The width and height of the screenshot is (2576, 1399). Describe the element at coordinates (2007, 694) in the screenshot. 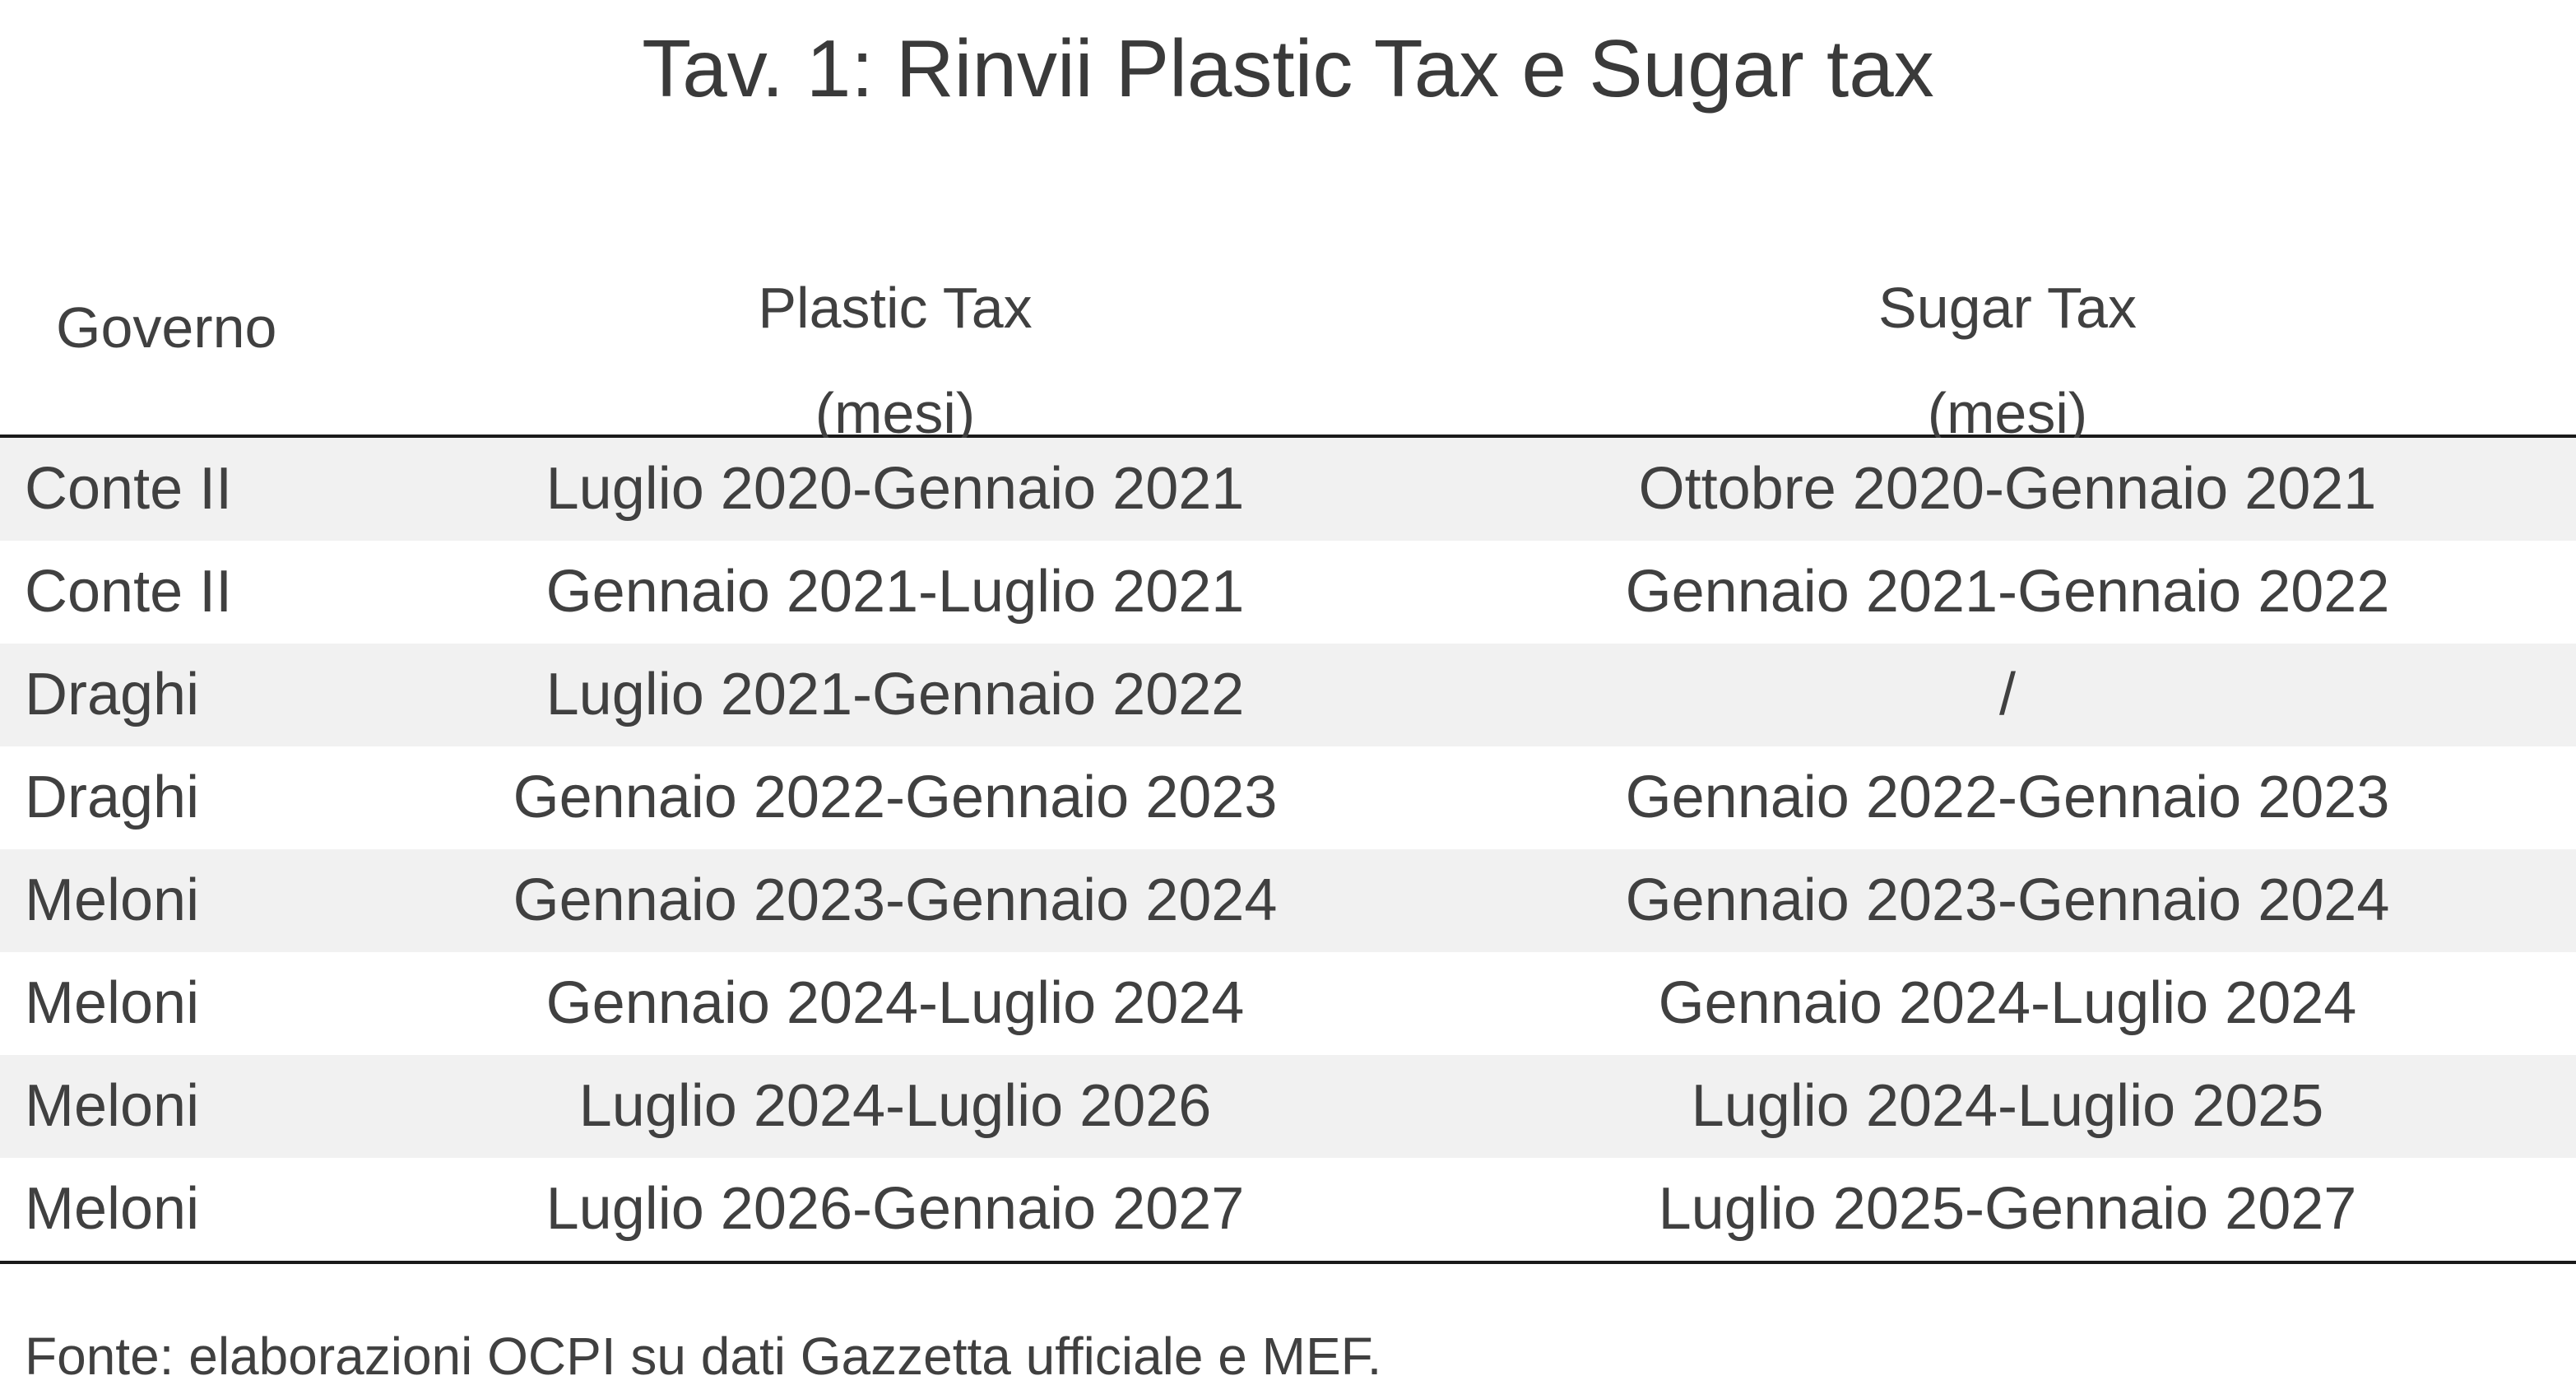

I see `cell-sugar-tax: /` at that location.